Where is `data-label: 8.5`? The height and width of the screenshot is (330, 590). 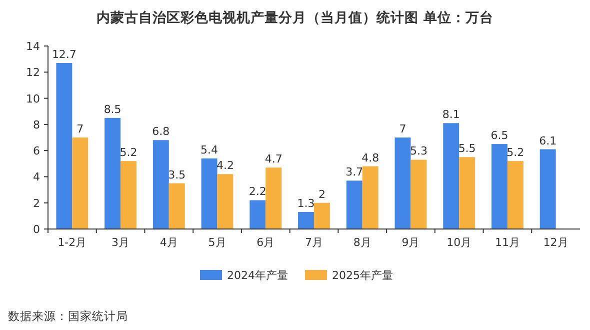
data-label: 8.5 is located at coordinates (113, 109).